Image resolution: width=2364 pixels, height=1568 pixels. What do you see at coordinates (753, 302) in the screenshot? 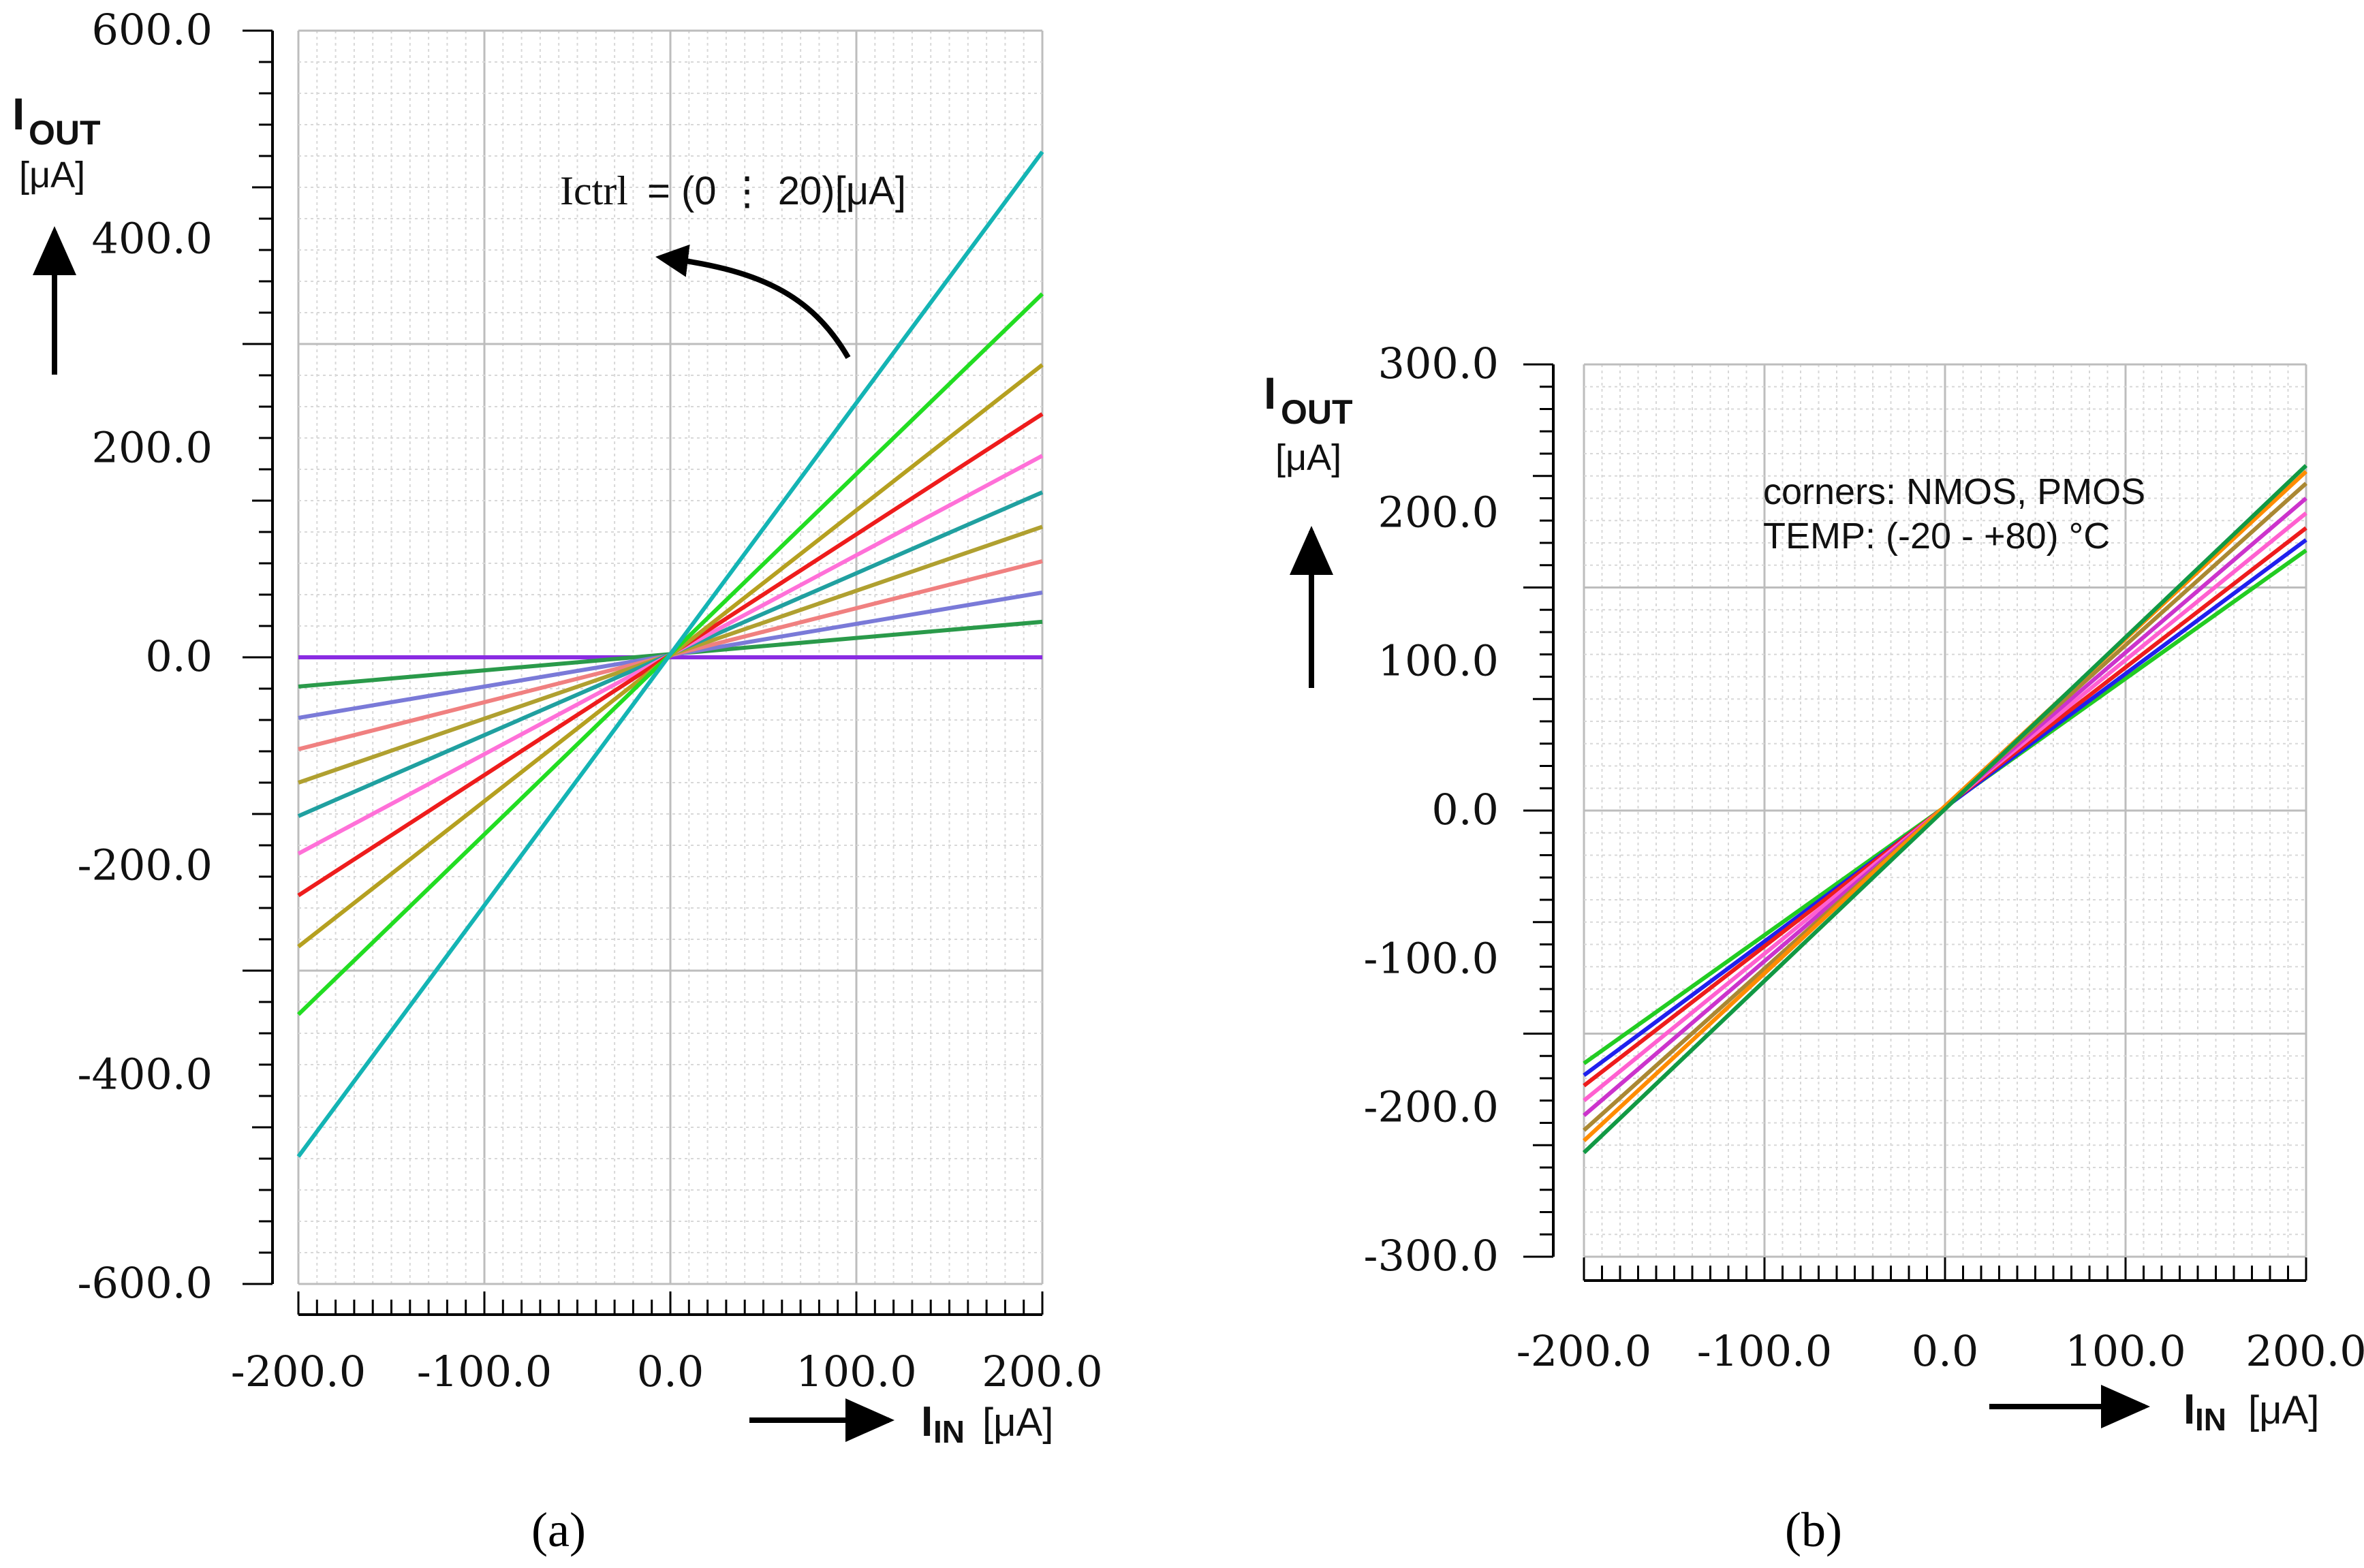
I see `annotation-arrow-a` at bounding box center [753, 302].